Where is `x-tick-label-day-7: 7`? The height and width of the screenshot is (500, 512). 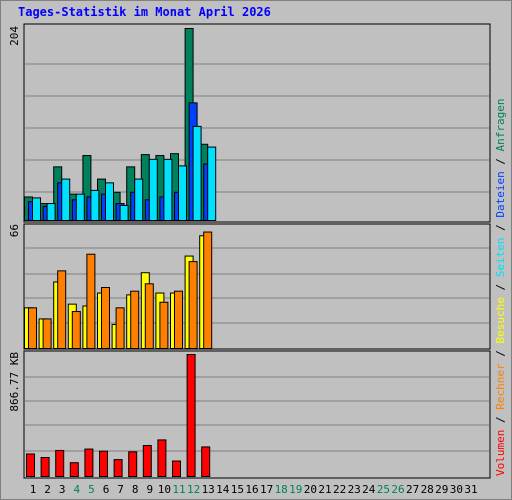 x-tick-label-day-7: 7 is located at coordinates (120, 489).